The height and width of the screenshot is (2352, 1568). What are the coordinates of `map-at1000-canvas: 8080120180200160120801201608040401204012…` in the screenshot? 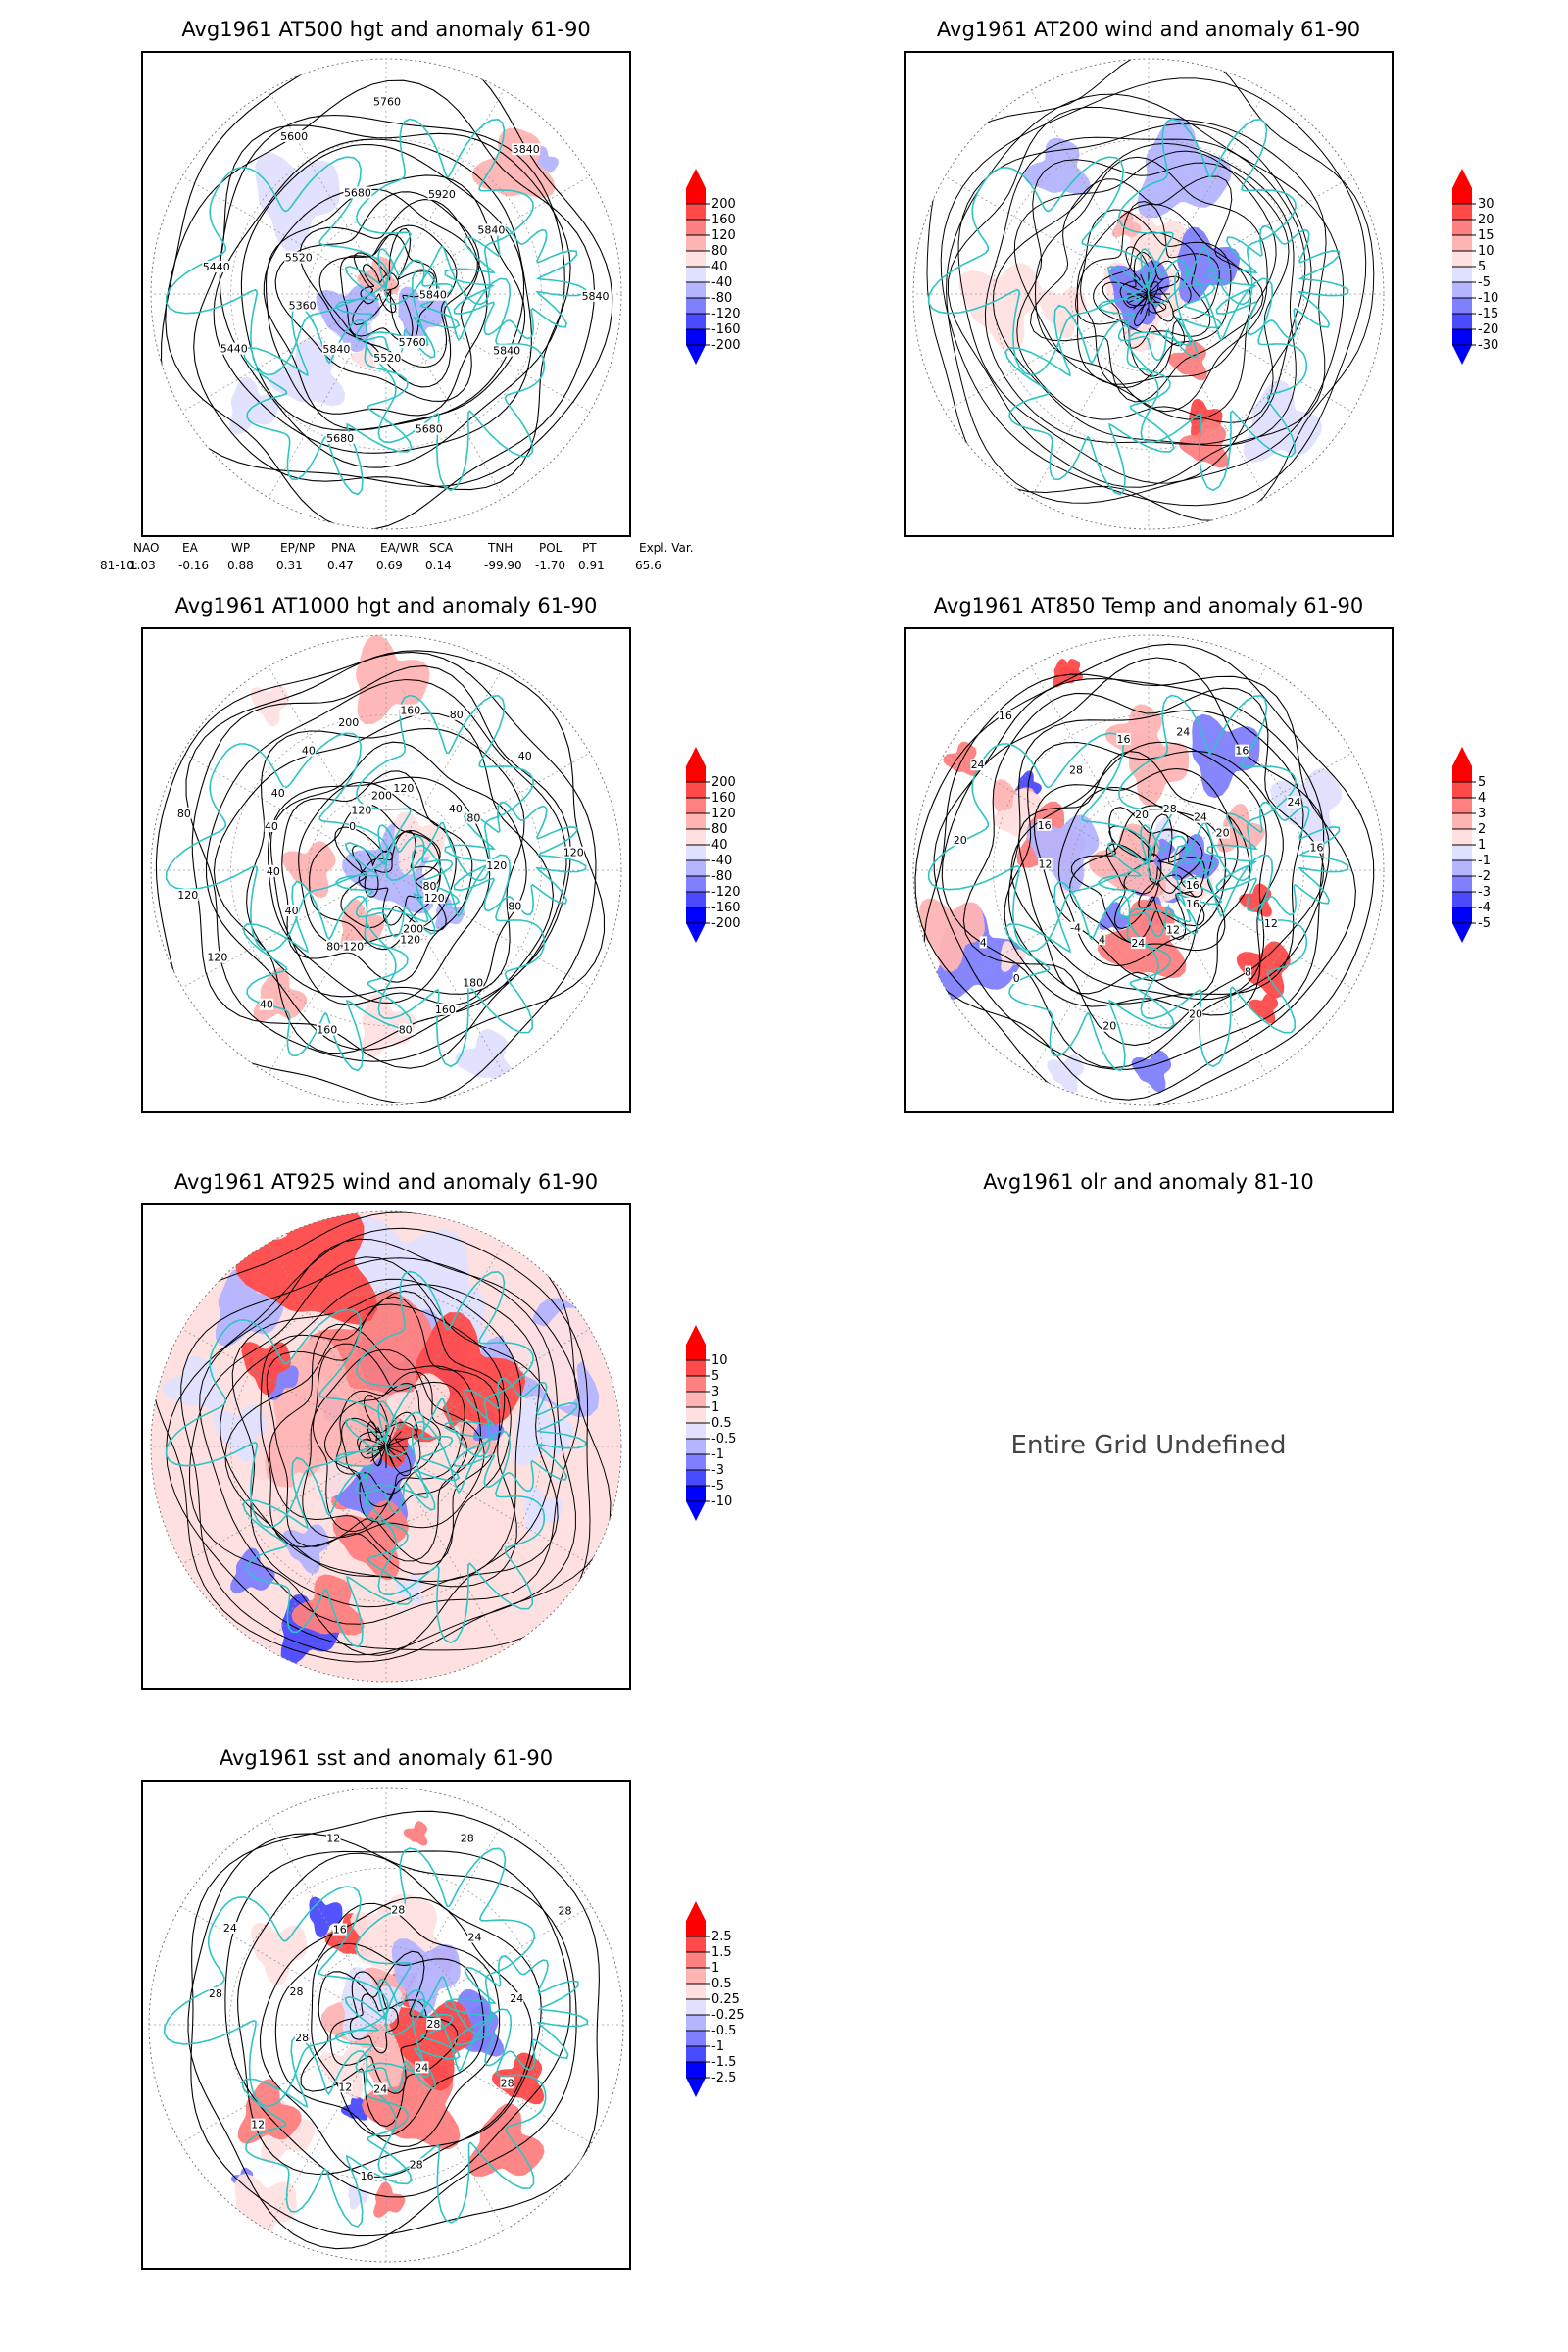 It's located at (386, 870).